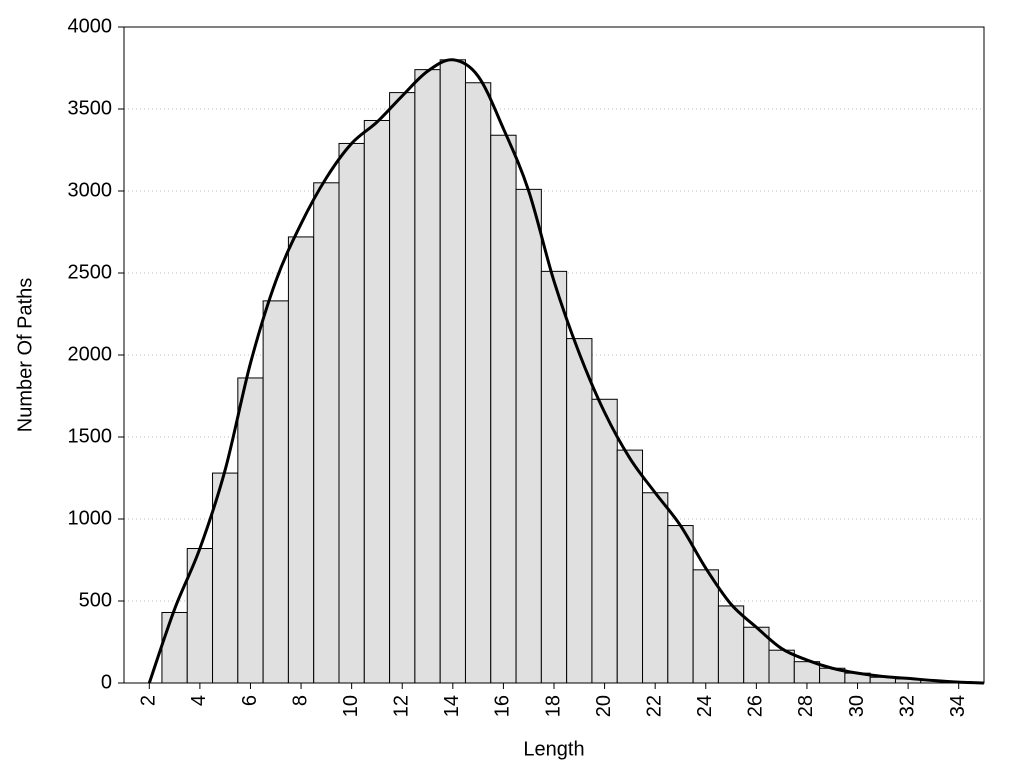 The height and width of the screenshot is (768, 1024). Describe the element at coordinates (604, 706) in the screenshot. I see `x-tick-label: 20` at that location.